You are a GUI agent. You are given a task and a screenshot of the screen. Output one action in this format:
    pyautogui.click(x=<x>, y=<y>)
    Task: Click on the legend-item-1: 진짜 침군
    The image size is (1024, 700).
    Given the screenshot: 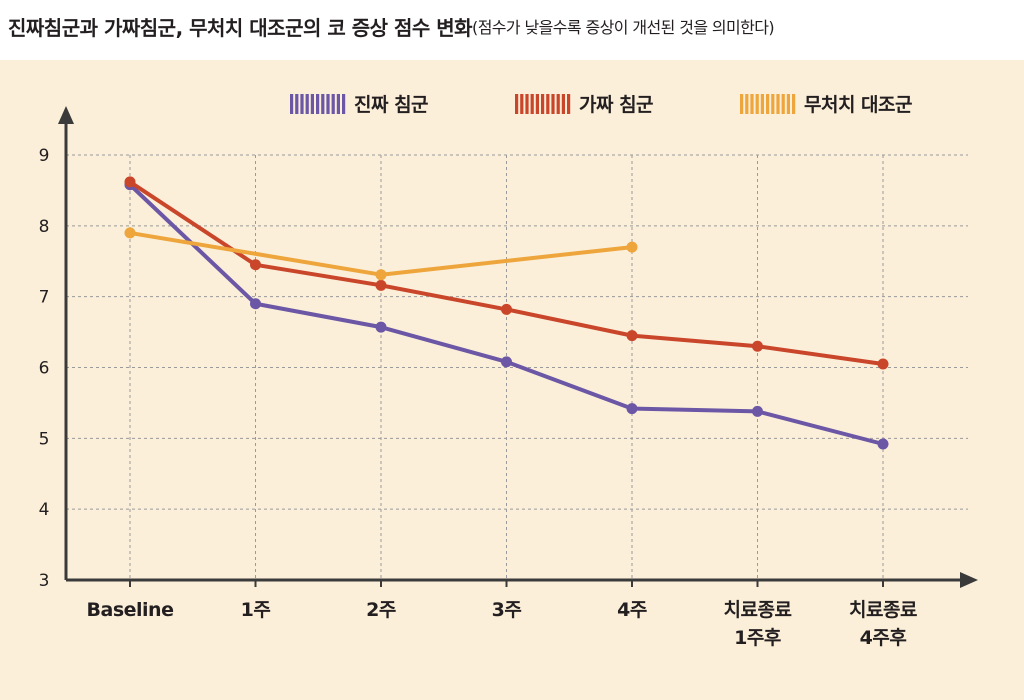 What is the action you would take?
    pyautogui.click(x=359, y=105)
    